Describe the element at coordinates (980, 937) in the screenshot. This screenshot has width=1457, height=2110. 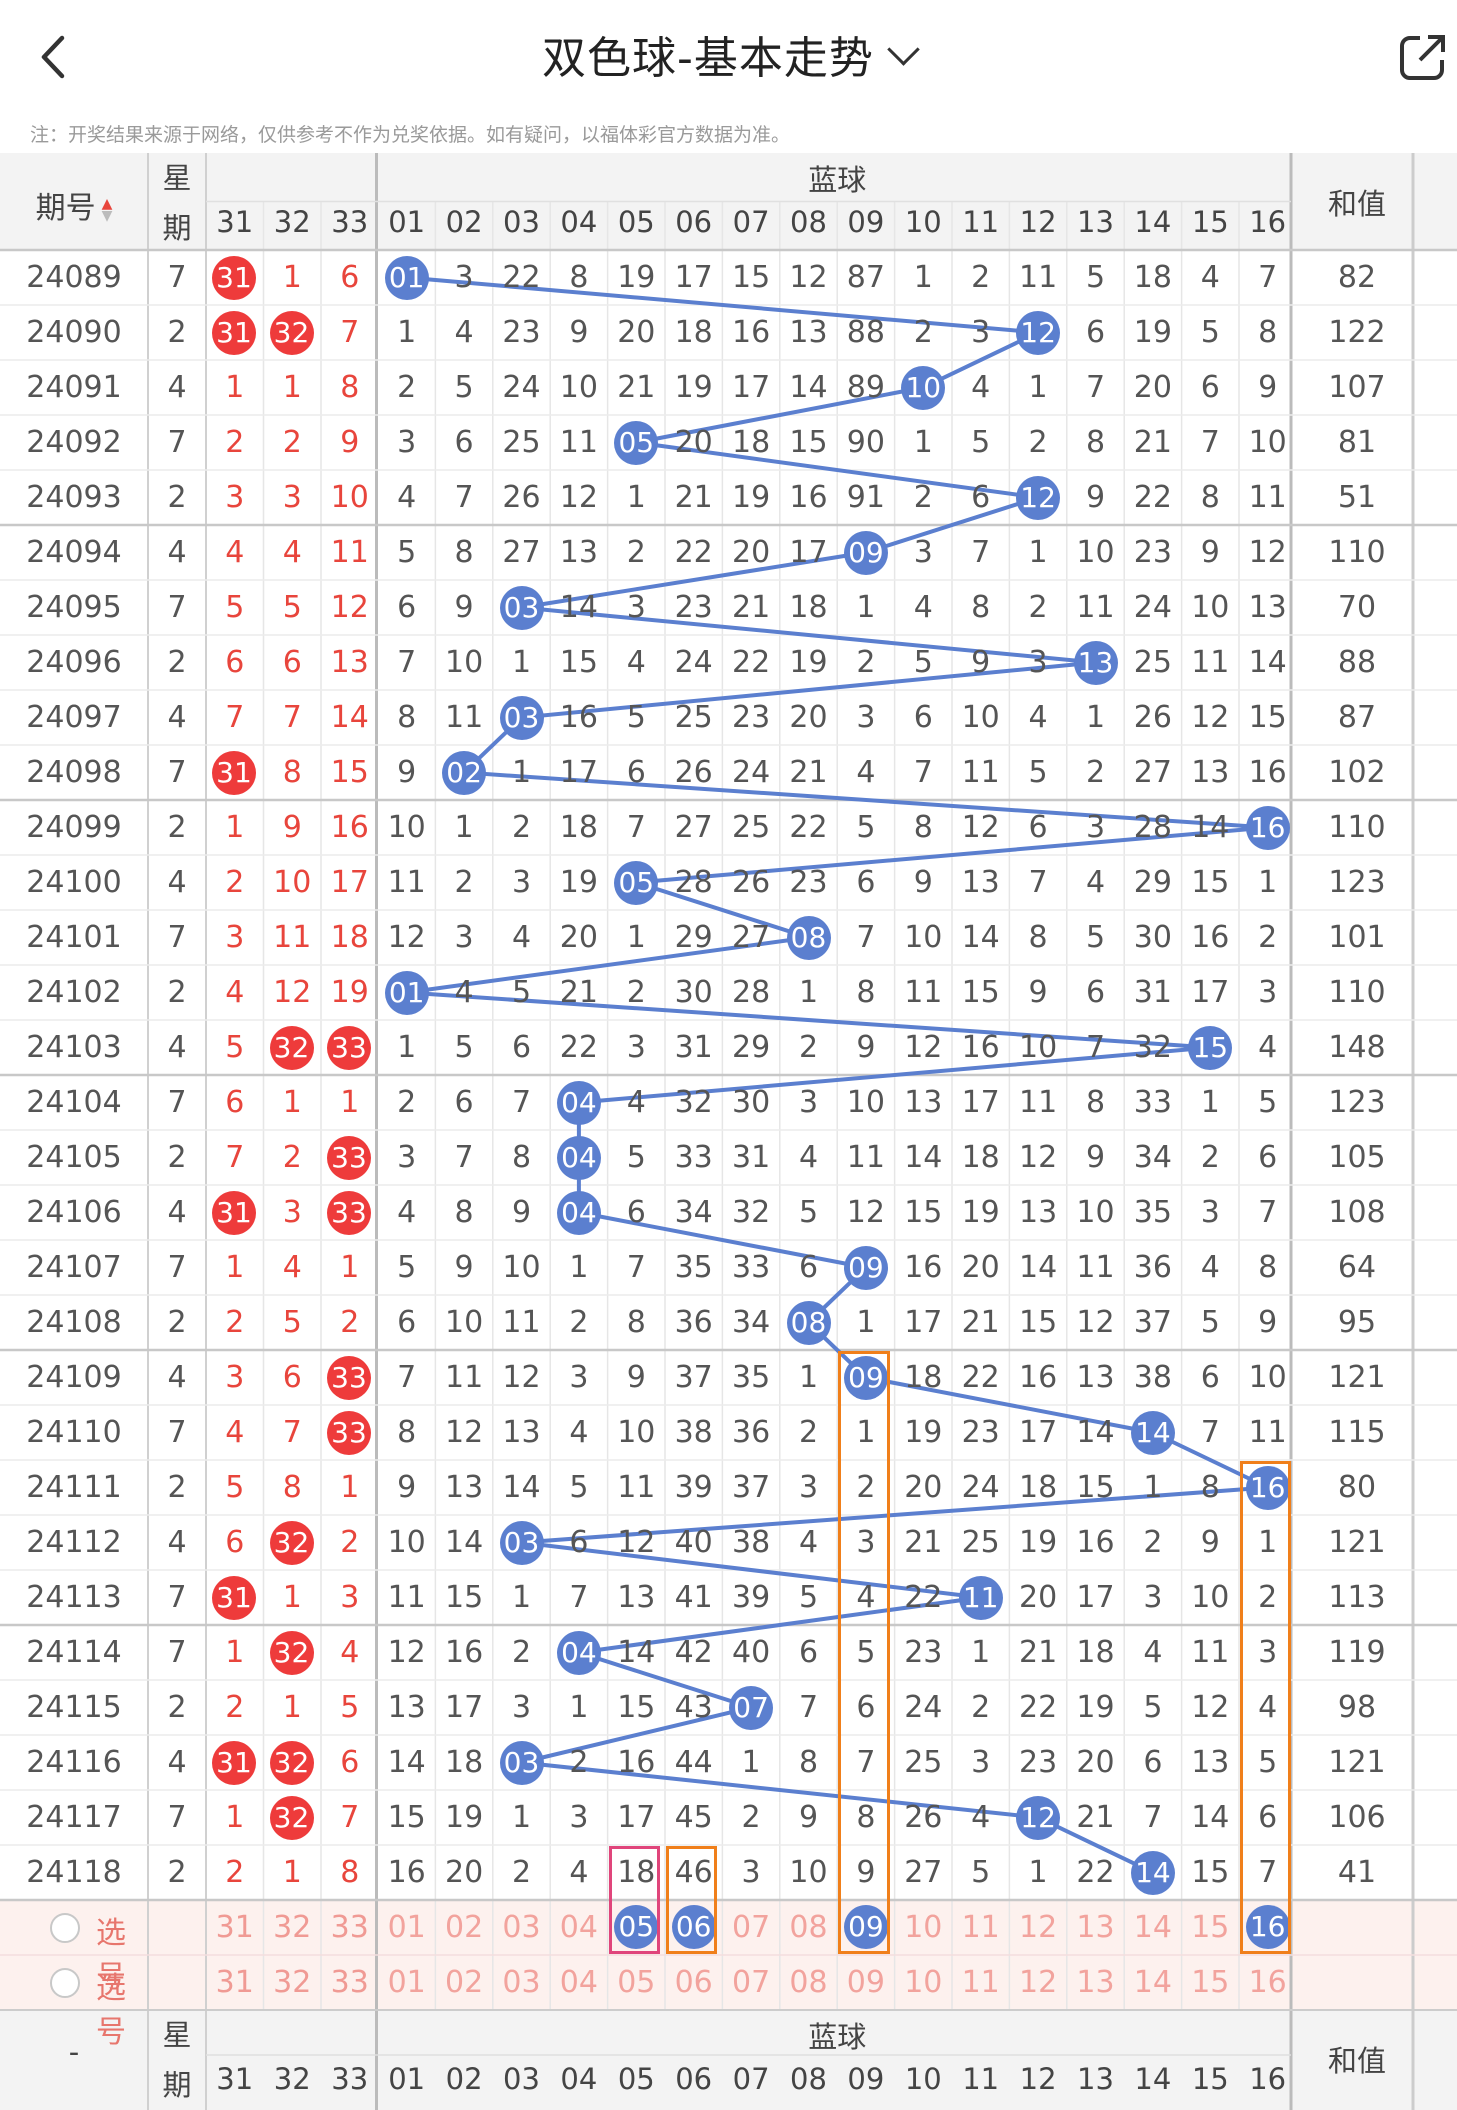
I see `blue-omission: 14` at that location.